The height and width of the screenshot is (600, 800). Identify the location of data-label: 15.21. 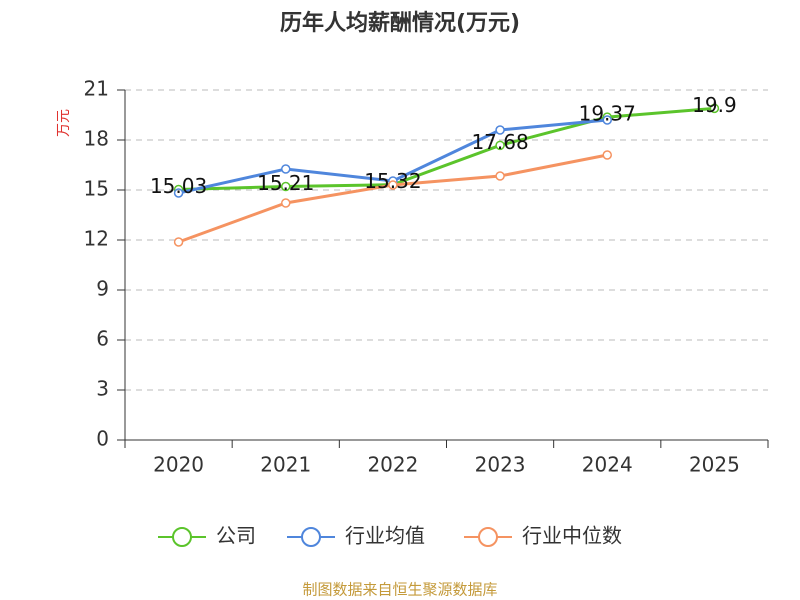
(285, 183).